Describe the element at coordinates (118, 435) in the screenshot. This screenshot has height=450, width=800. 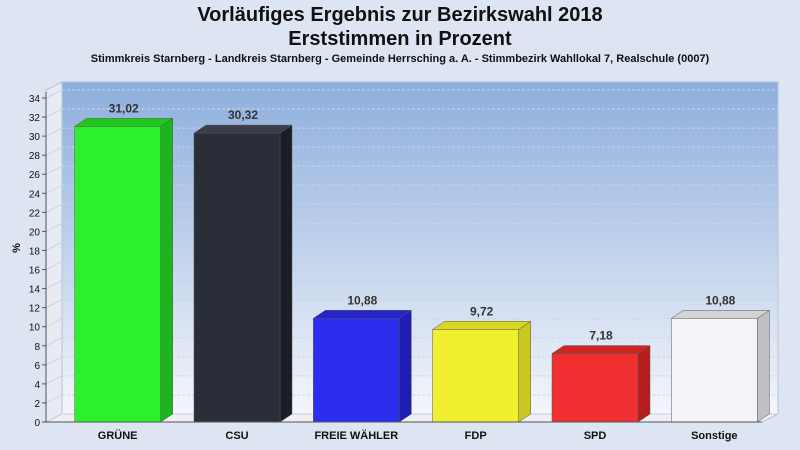
I see `x-category-label: GRÜNE` at that location.